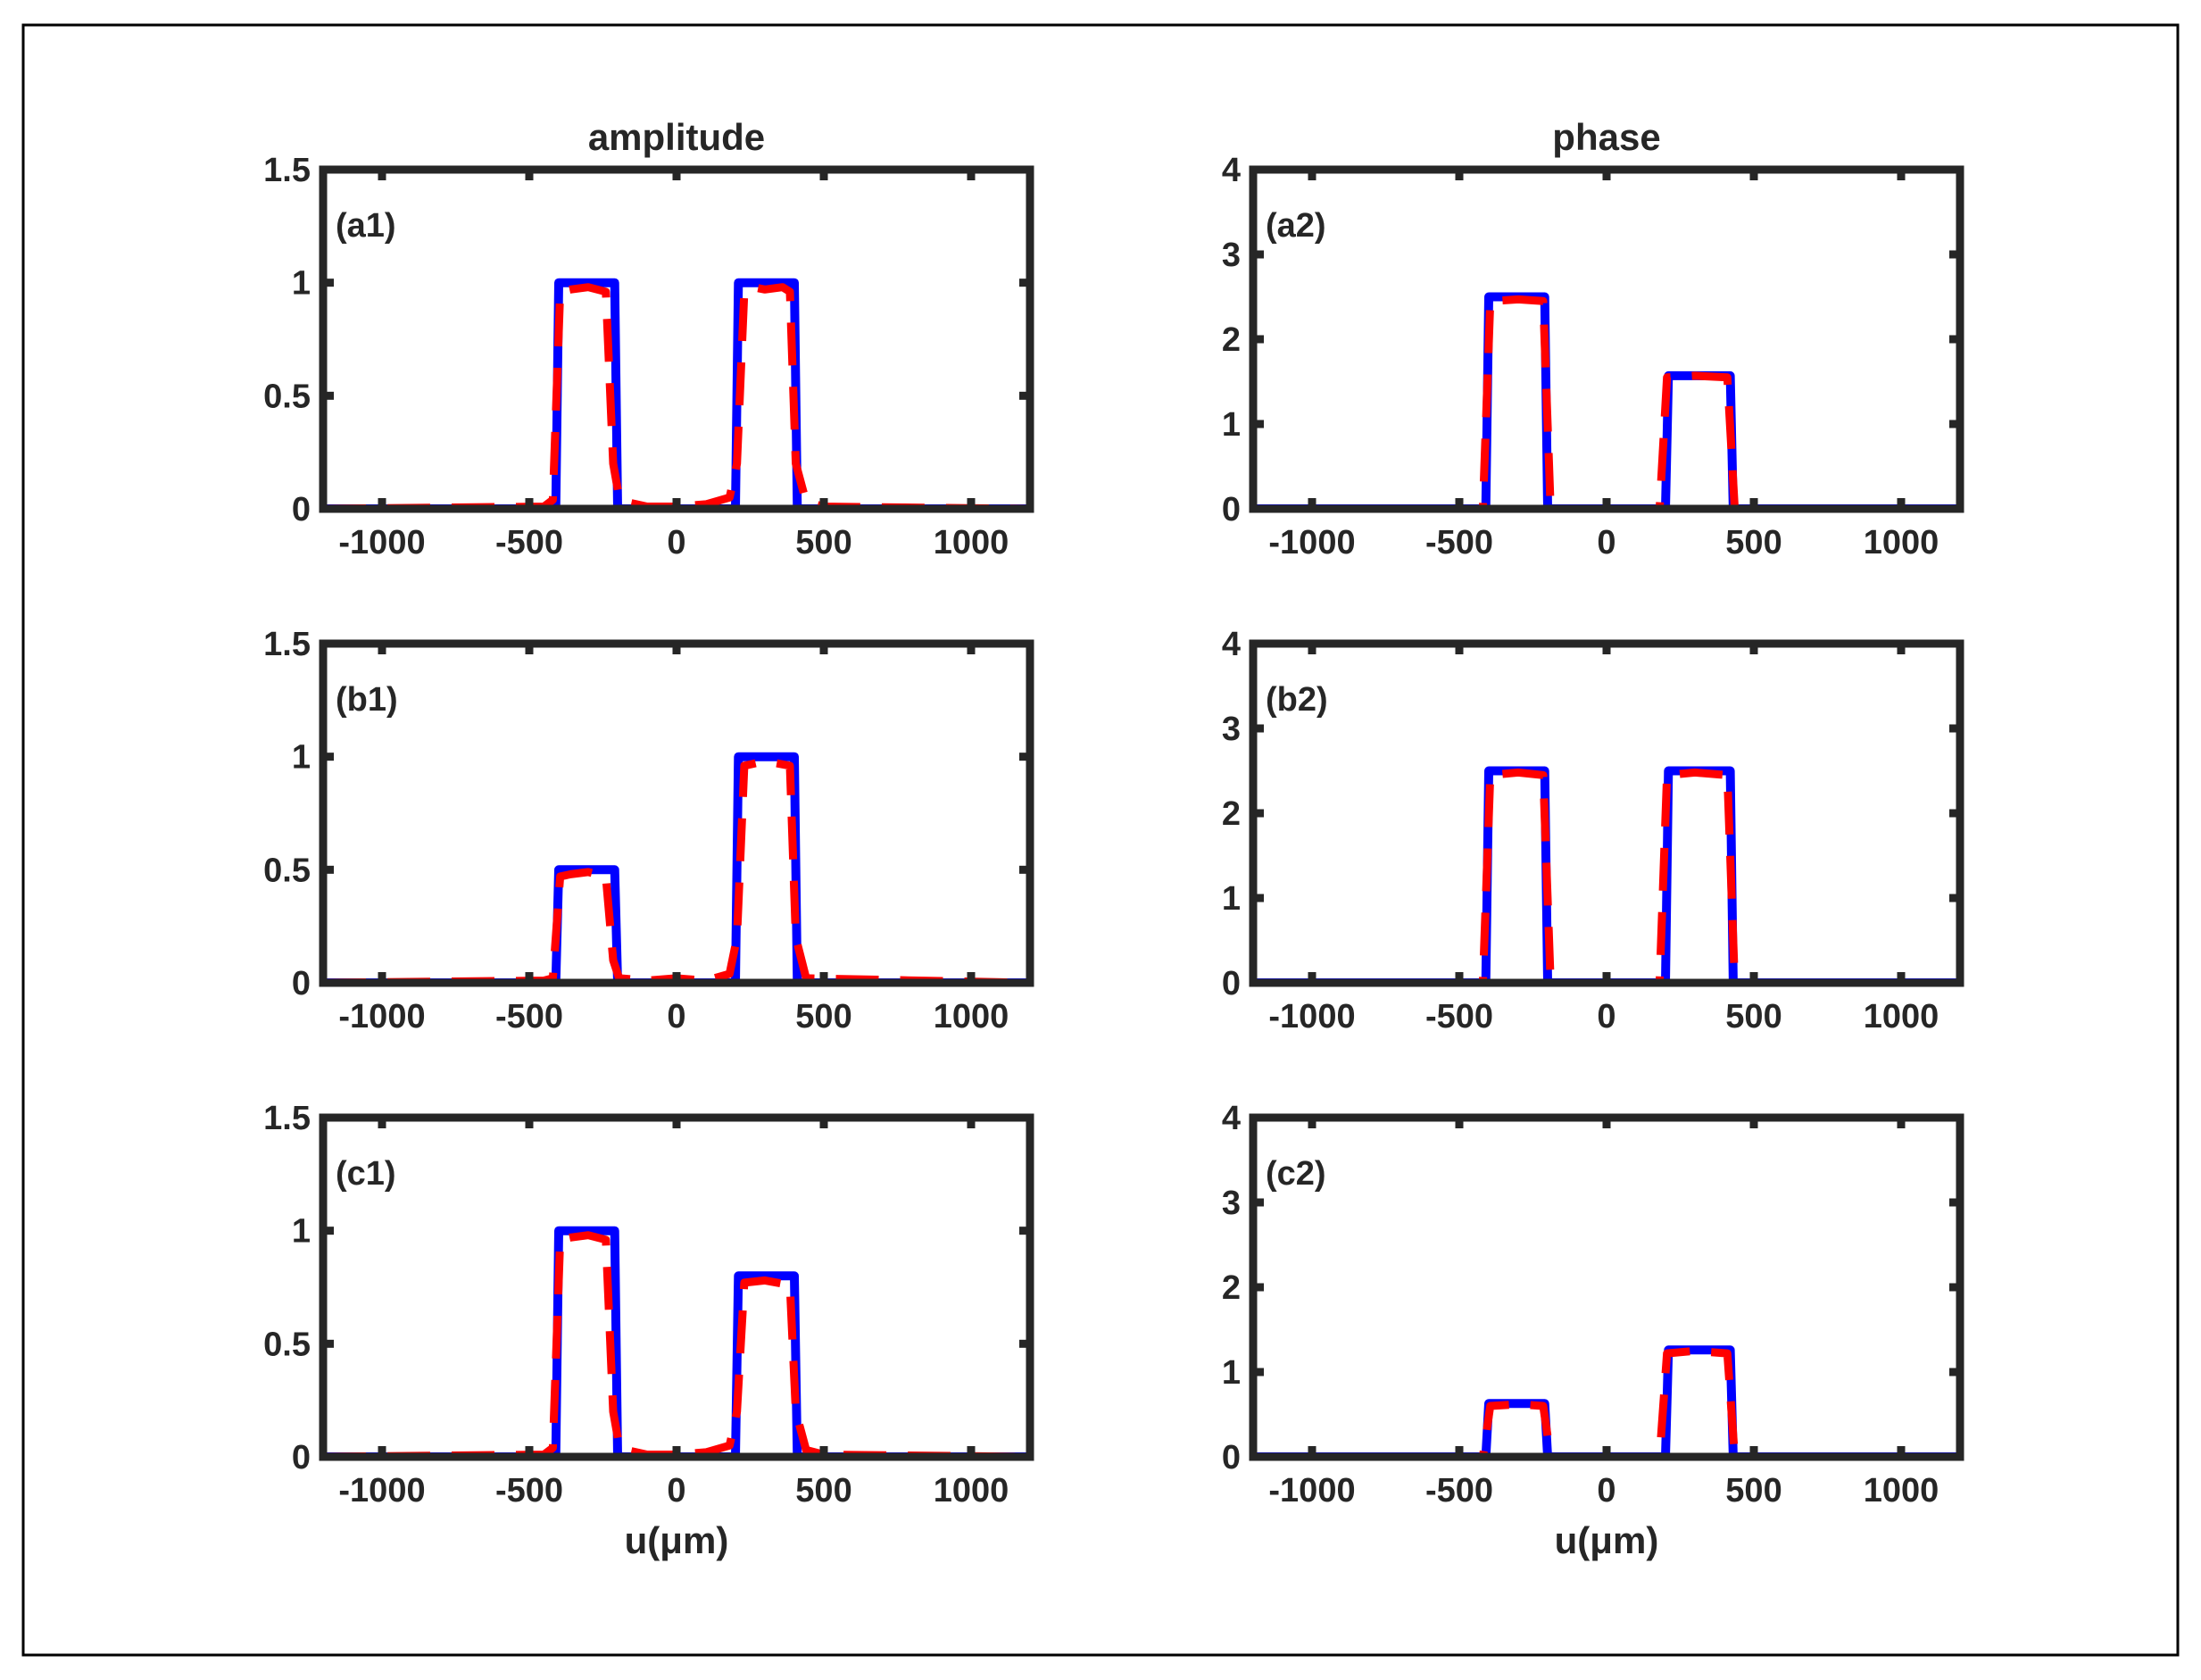 The width and height of the screenshot is (2201, 1680). What do you see at coordinates (1296, 1174) in the screenshot?
I see `panel-label: (c2)` at bounding box center [1296, 1174].